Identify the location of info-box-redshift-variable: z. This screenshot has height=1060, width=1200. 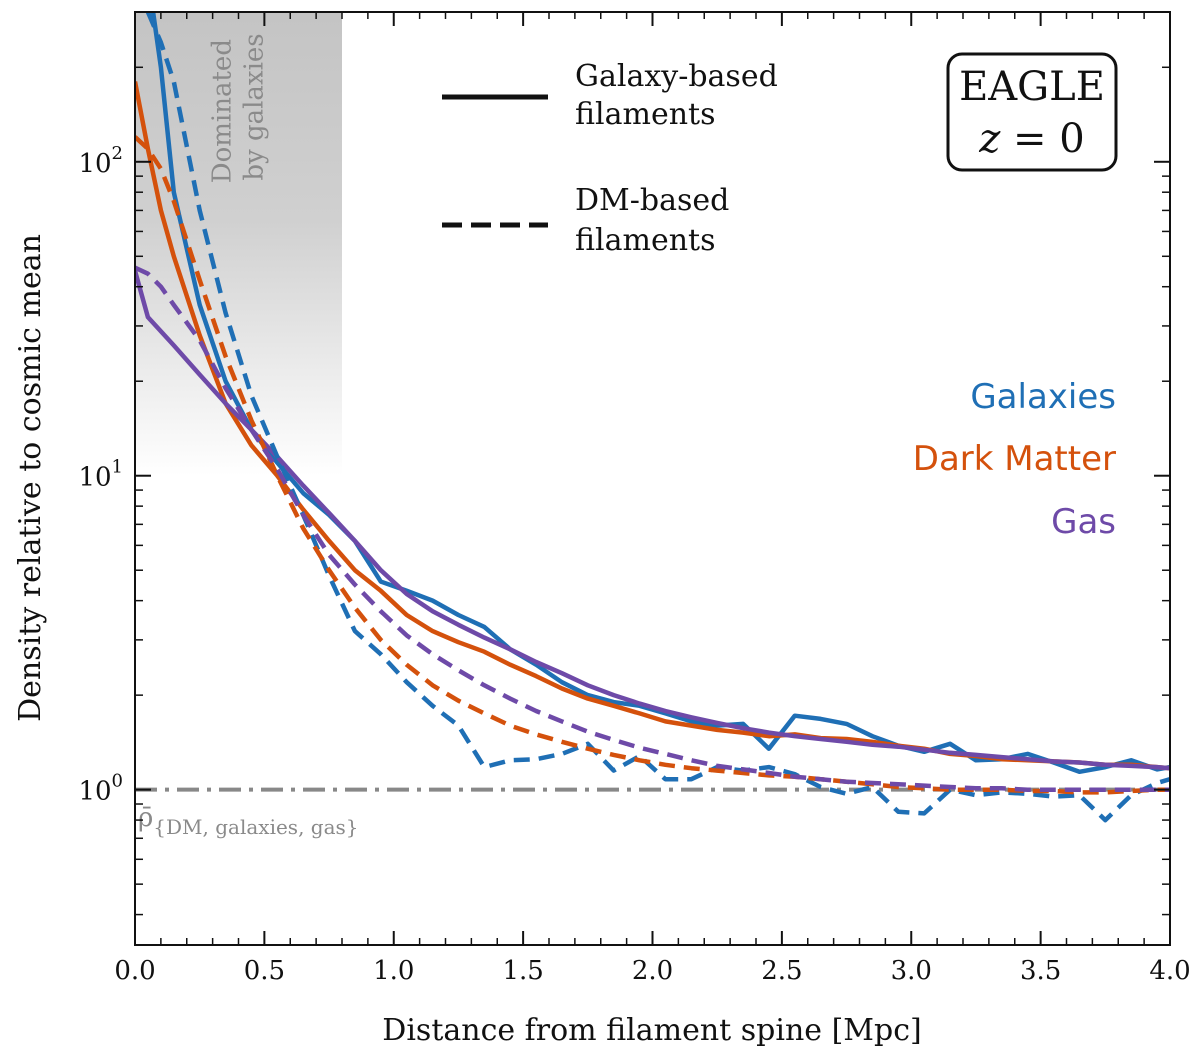
(989, 139).